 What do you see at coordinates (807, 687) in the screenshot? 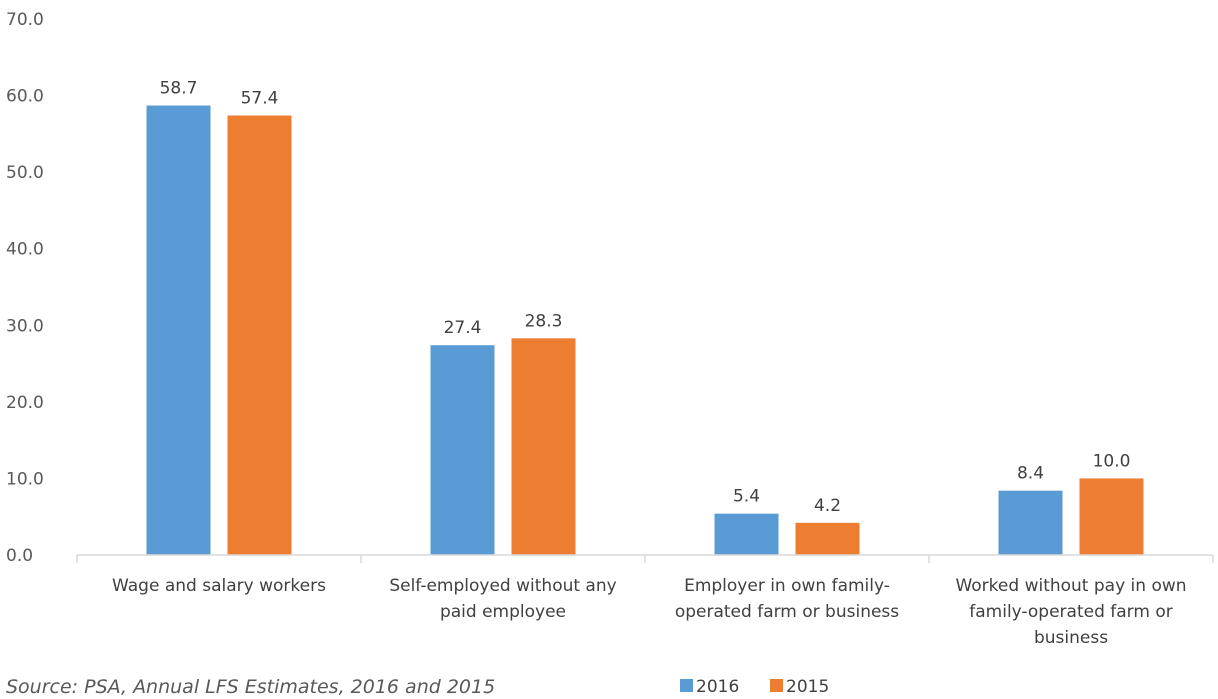
I see `legend-label: 2015` at bounding box center [807, 687].